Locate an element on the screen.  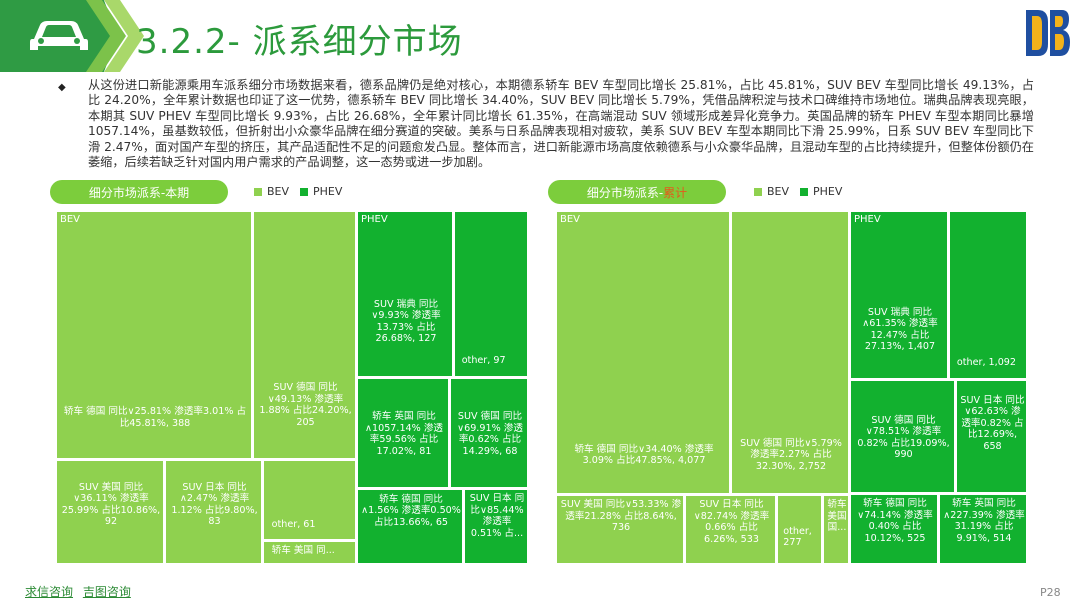
right-chart-title-pill: 细分市场派系- 累计 is located at coordinates (637, 192).